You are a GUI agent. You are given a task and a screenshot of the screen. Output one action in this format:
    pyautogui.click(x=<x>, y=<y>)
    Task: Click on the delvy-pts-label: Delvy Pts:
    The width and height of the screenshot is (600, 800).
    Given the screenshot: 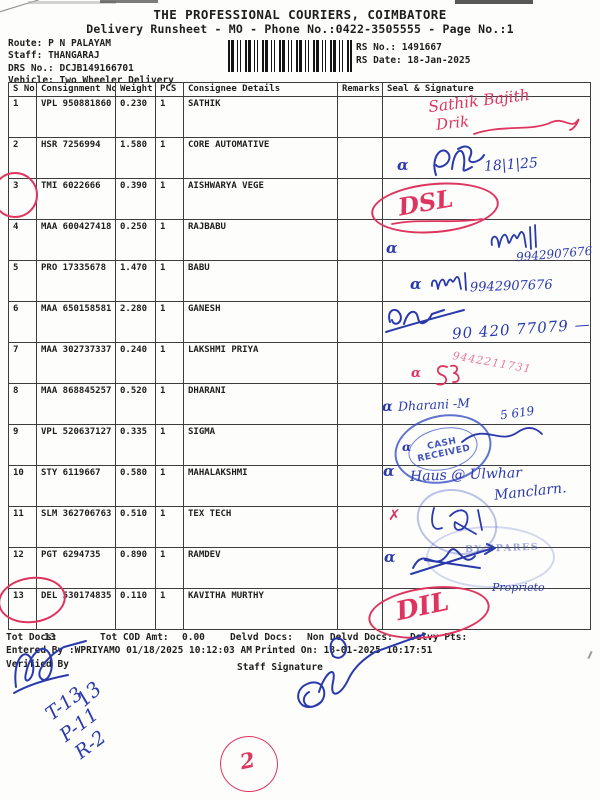 What is the action you would take?
    pyautogui.click(x=439, y=637)
    